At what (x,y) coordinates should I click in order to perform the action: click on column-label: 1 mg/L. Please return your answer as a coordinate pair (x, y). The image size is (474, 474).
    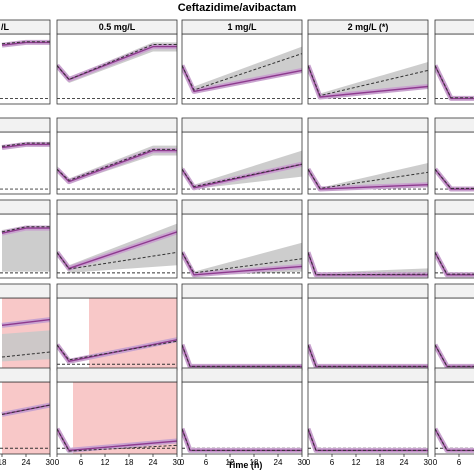
    Looking at the image, I should click on (242, 27).